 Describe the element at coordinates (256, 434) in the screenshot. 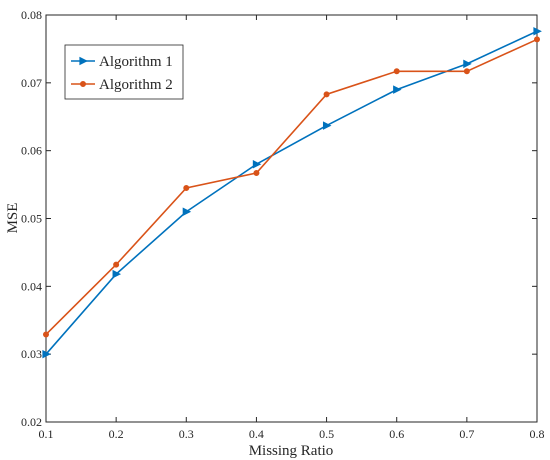

I see `x-tick-label: 0.4` at that location.